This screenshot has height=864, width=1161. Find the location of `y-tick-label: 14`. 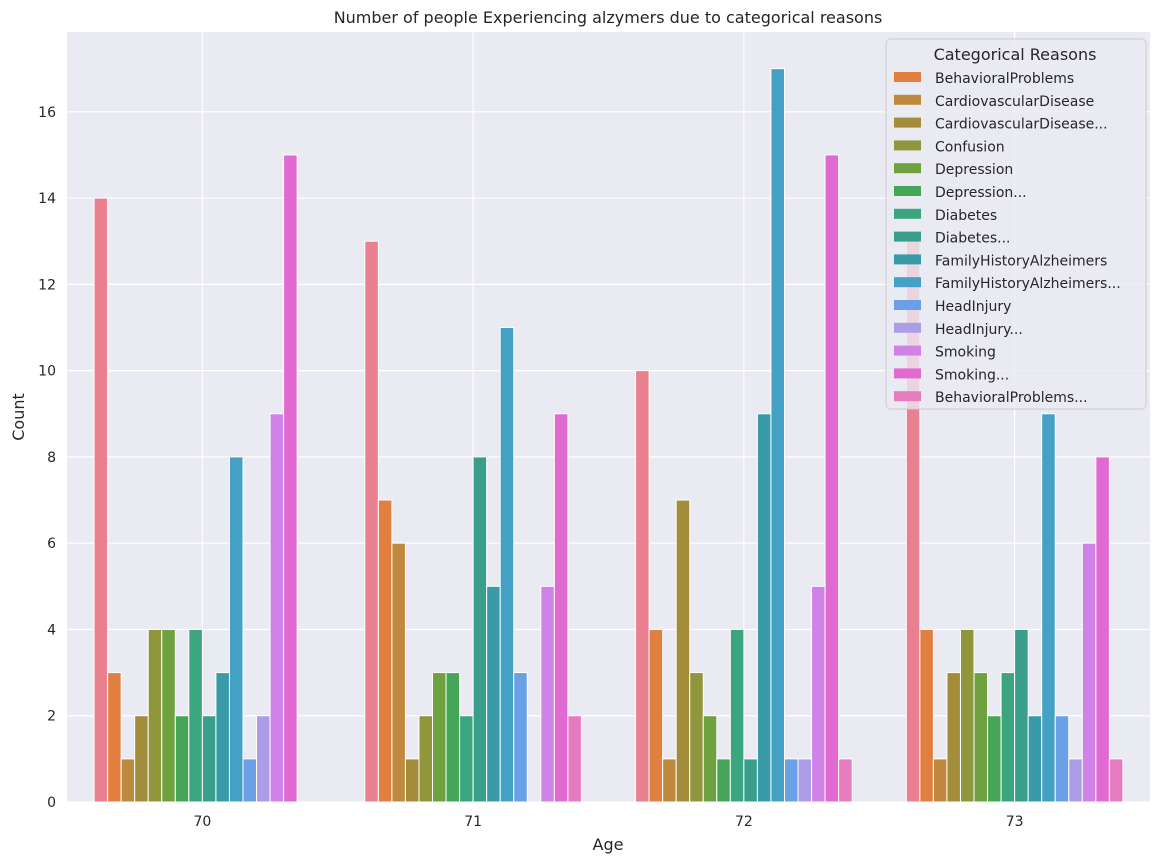

y-tick-label: 14 is located at coordinates (47, 199).